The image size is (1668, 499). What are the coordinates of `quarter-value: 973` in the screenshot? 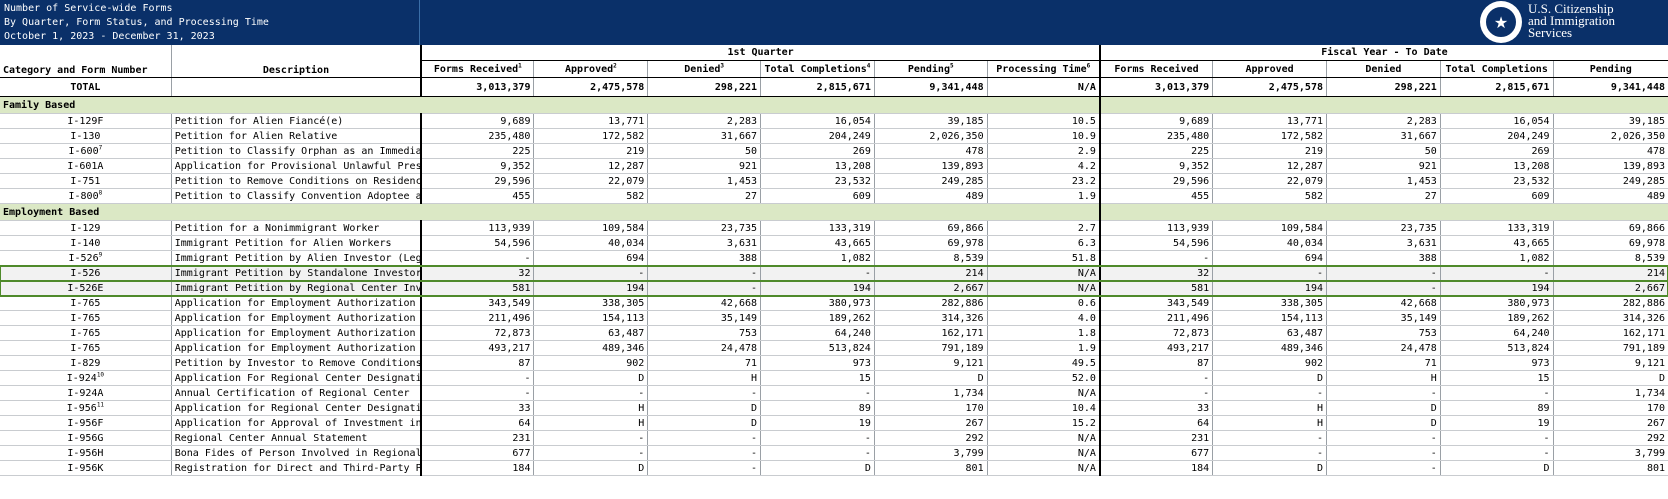 It's located at (817, 363).